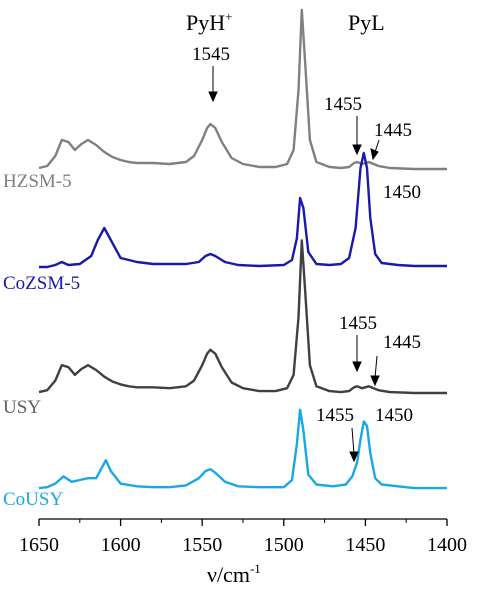  Describe the element at coordinates (39, 545) in the screenshot. I see `x-tick-label: 1650` at that location.